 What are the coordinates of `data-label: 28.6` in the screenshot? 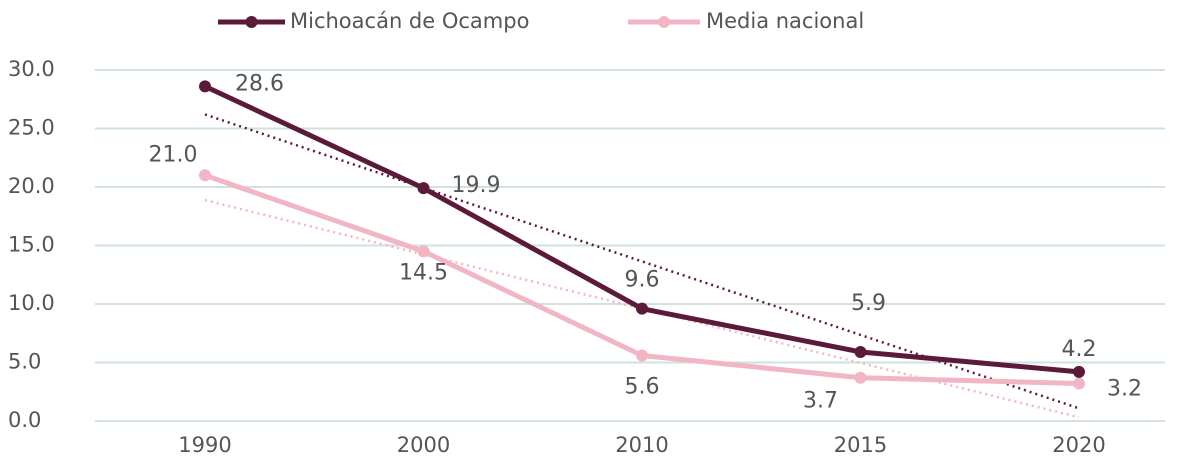 It's located at (259, 83).